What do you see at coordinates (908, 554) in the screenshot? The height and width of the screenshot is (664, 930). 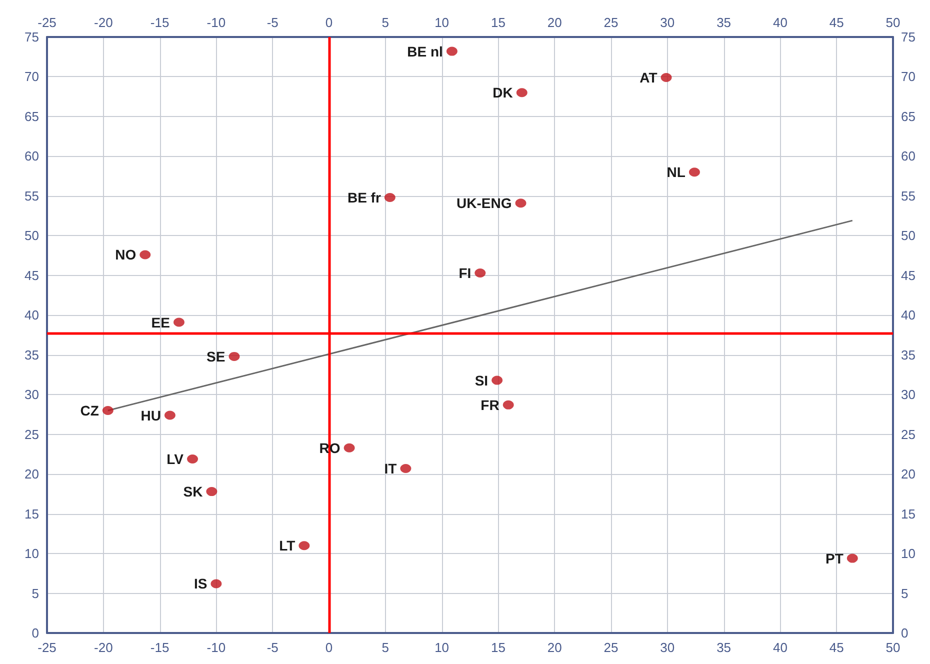 I see `y2-tick-label: 10` at bounding box center [908, 554].